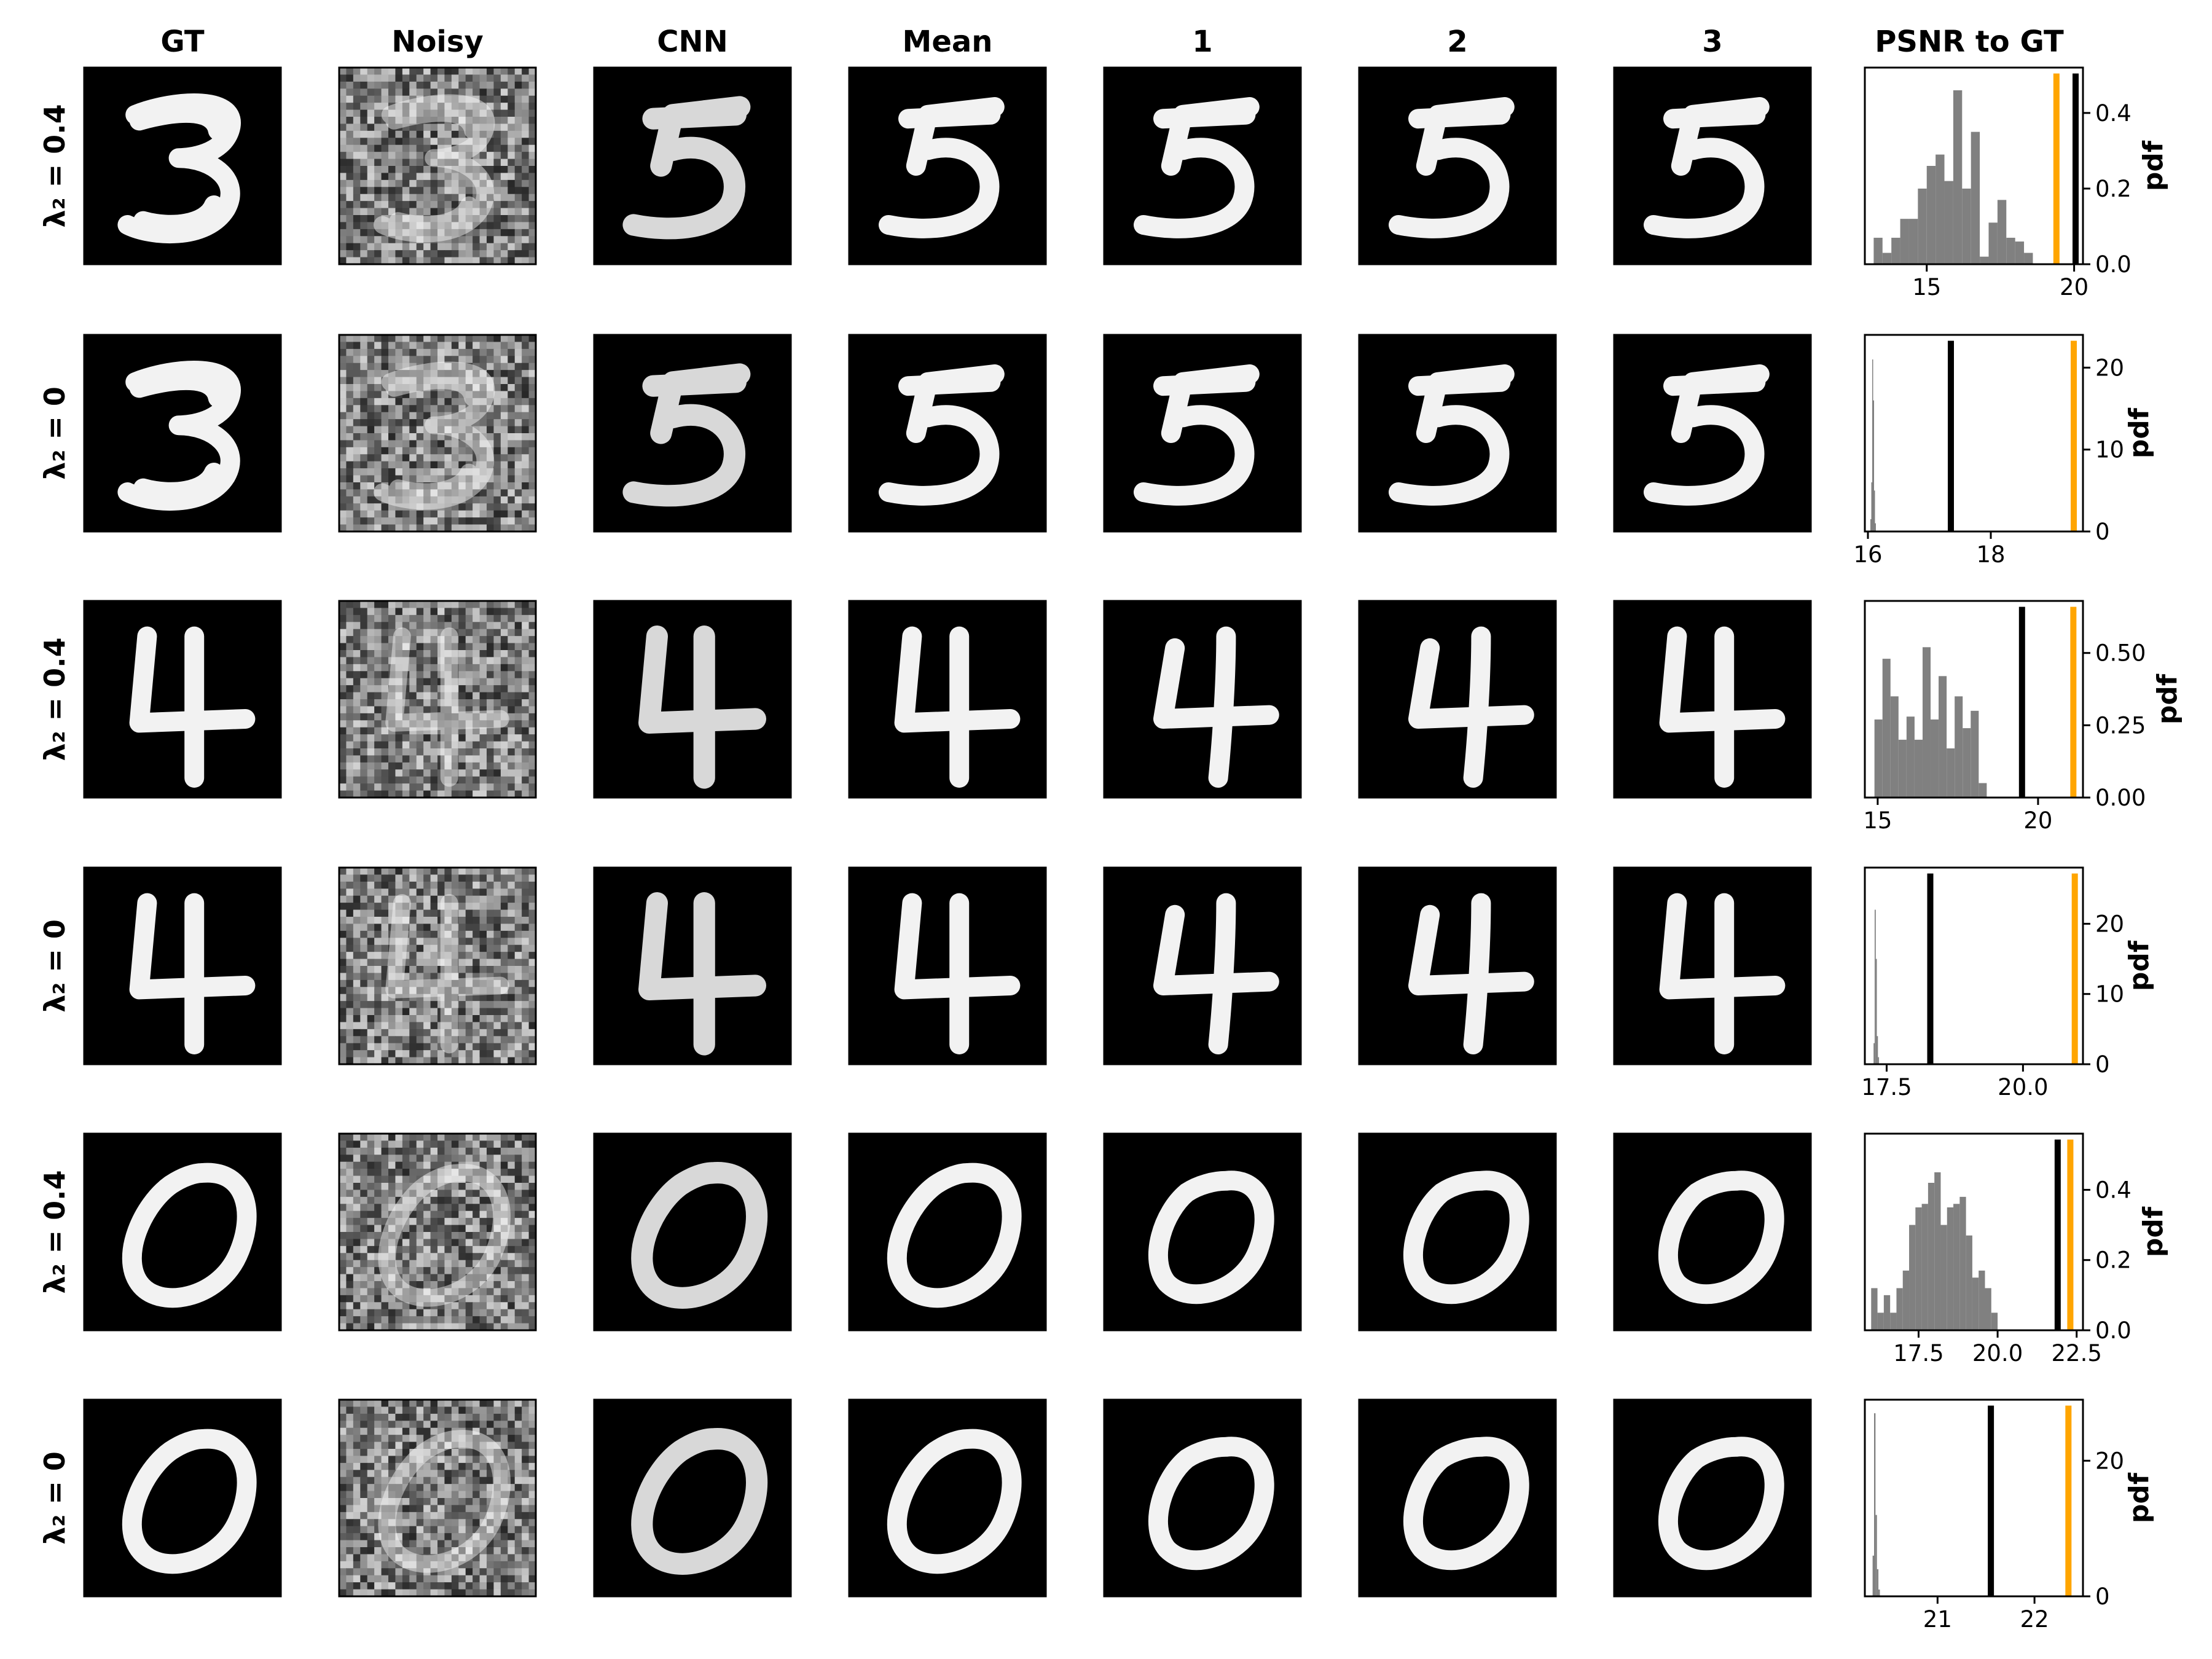  Describe the element at coordinates (54, 433) in the screenshot. I see `row-label: λ₂ = 0` at that location.